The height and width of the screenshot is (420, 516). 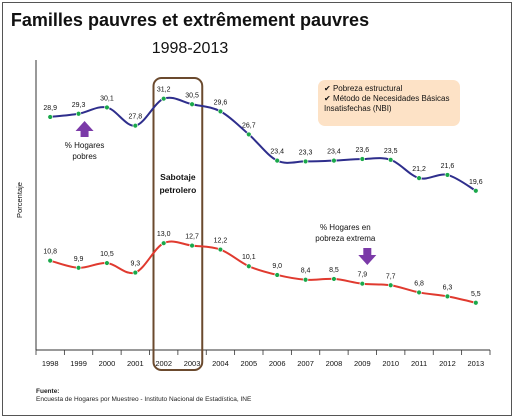 I want to click on hogares-pobres-label-line1: % Hogares, so click(x=85, y=145).